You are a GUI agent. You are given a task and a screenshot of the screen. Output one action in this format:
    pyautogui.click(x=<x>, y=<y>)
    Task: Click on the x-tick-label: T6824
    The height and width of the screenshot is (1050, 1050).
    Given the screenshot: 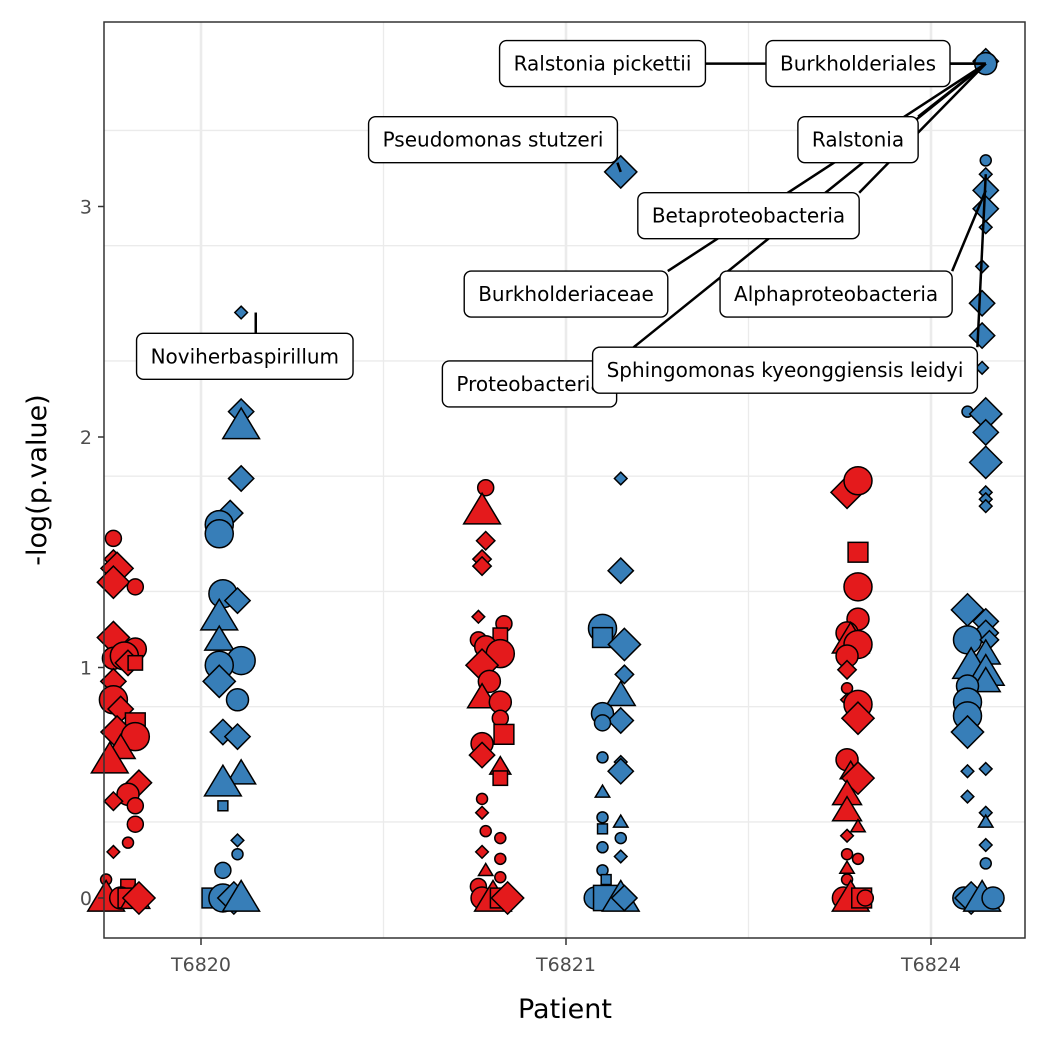 What is the action you would take?
    pyautogui.click(x=930, y=965)
    